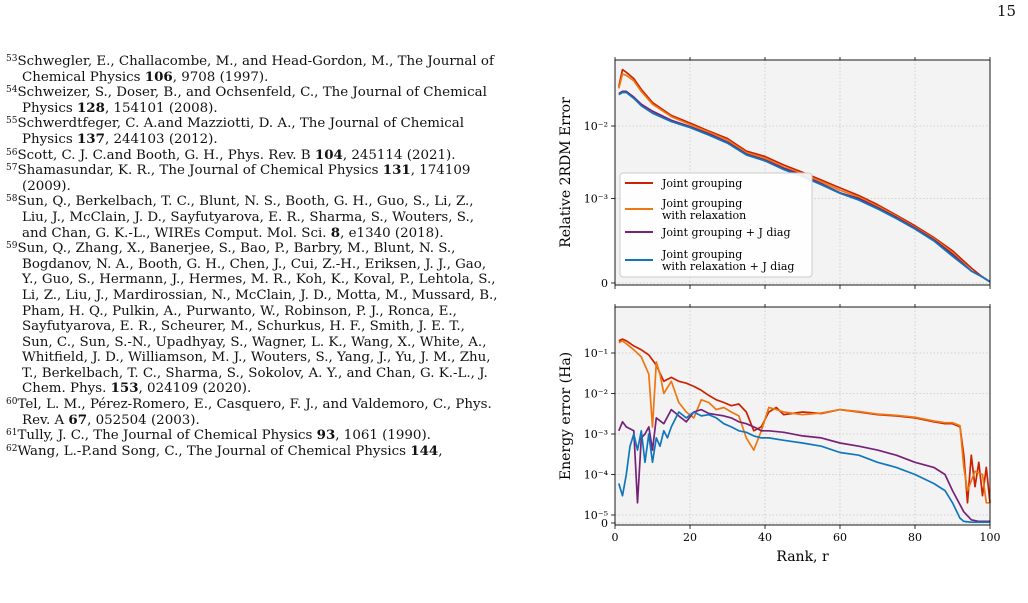 This screenshot has width=1028, height=603. What do you see at coordinates (12, 152) in the screenshot?
I see `reference-number: 56` at bounding box center [12, 152].